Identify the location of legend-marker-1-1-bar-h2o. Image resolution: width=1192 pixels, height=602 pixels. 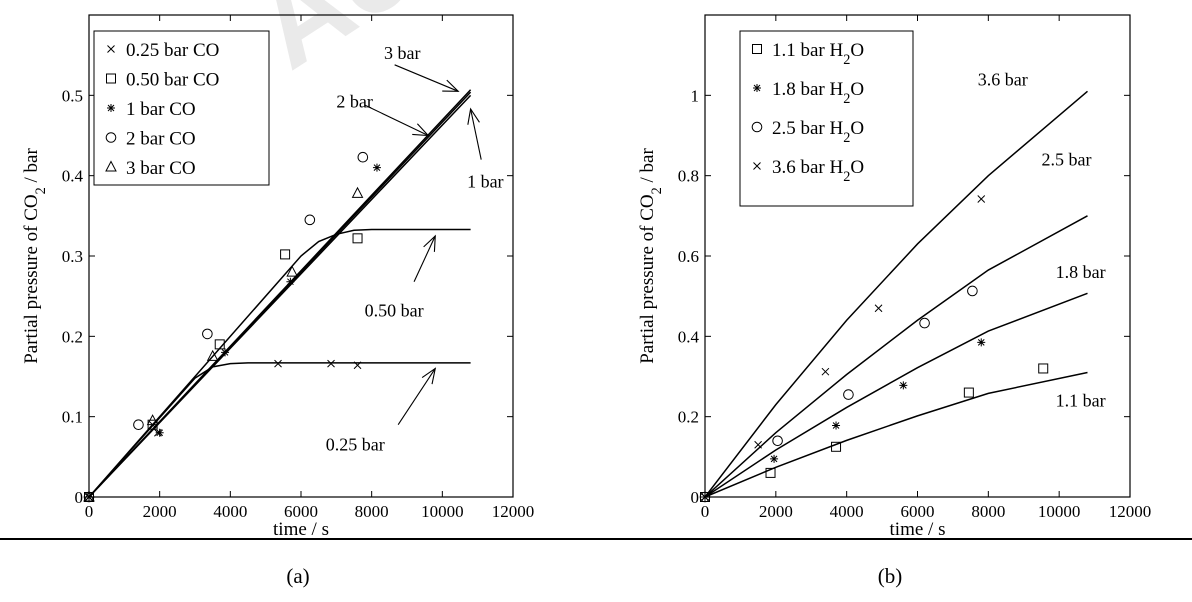
(757, 49).